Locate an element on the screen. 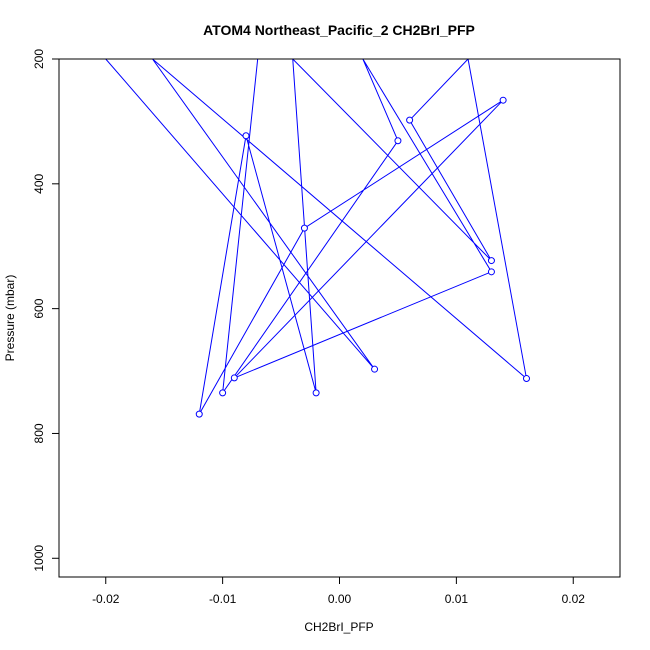 This screenshot has height=650, width=650. x-tick-label: 0.00 is located at coordinates (340, 599).